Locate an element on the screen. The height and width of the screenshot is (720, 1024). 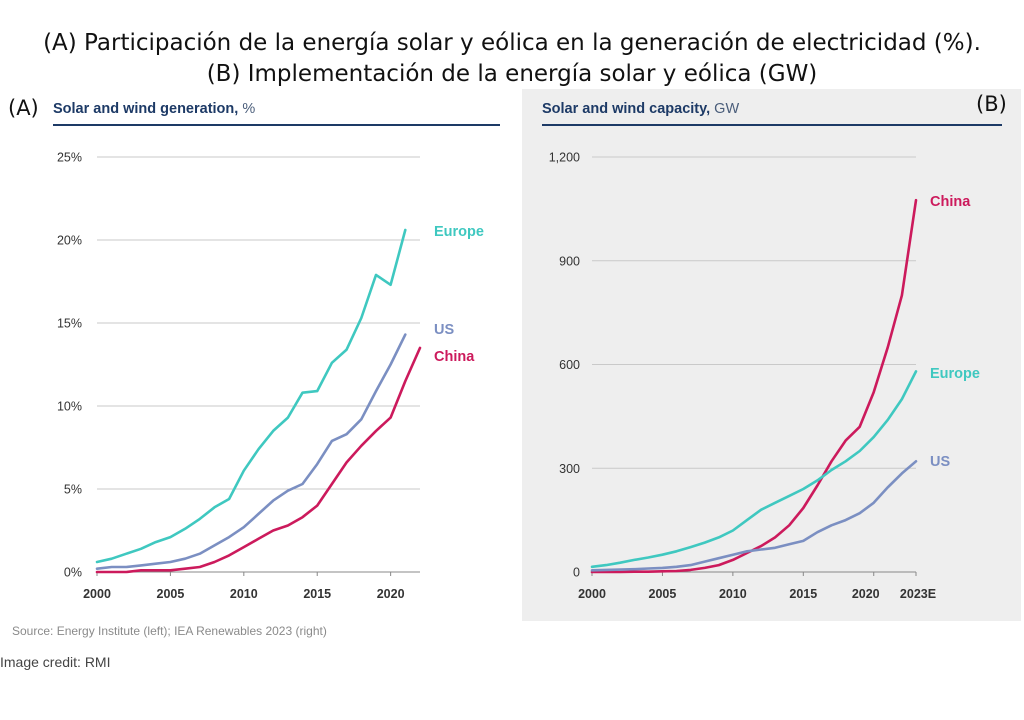
chart-a-title-text: Solar and wind generation, is located at coordinates (146, 109).